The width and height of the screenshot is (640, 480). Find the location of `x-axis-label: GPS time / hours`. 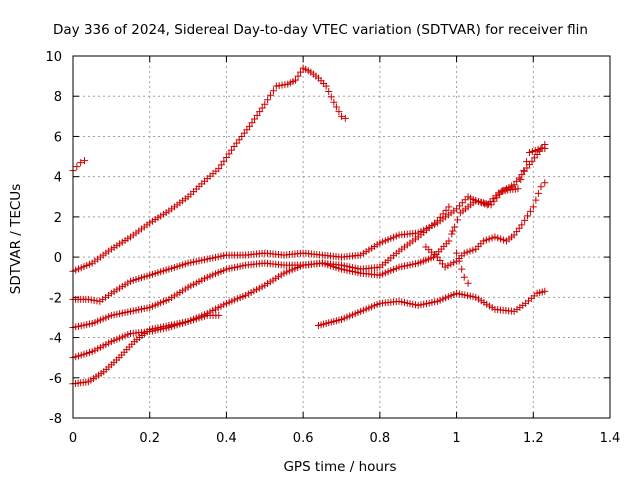

x-axis-label: GPS time / hours is located at coordinates (339, 467).